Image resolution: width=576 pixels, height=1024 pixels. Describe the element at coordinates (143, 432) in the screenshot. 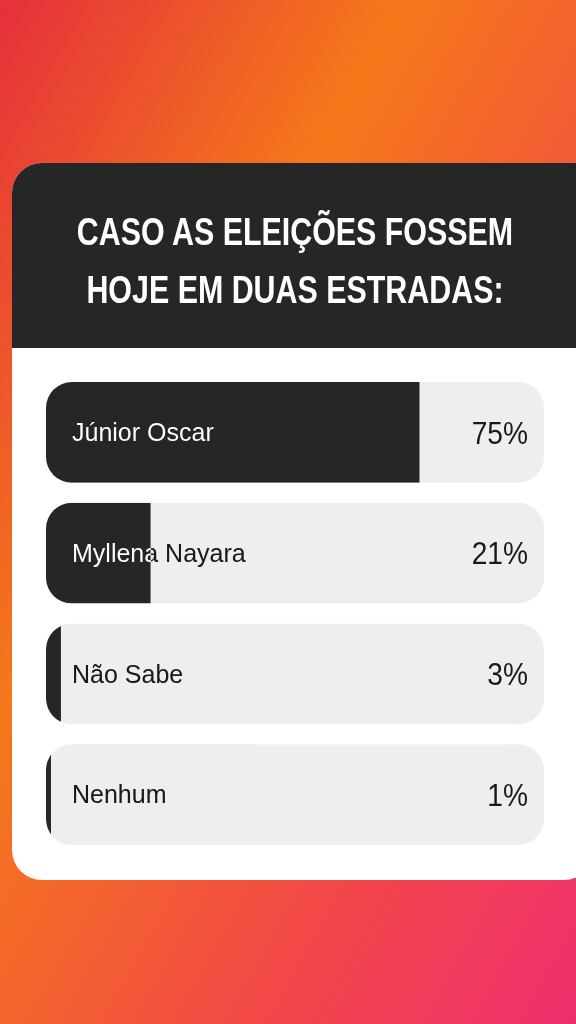

I see `y-tick-label: Júnior Oscar` at that location.